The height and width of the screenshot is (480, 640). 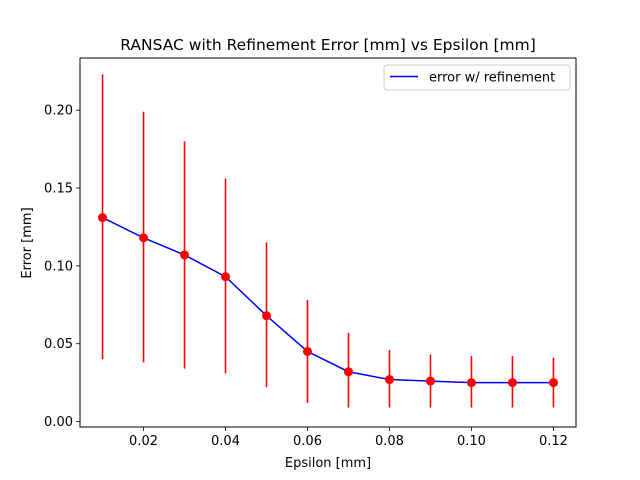 What do you see at coordinates (58, 344) in the screenshot?
I see `y-tick-label: 0.05` at bounding box center [58, 344].